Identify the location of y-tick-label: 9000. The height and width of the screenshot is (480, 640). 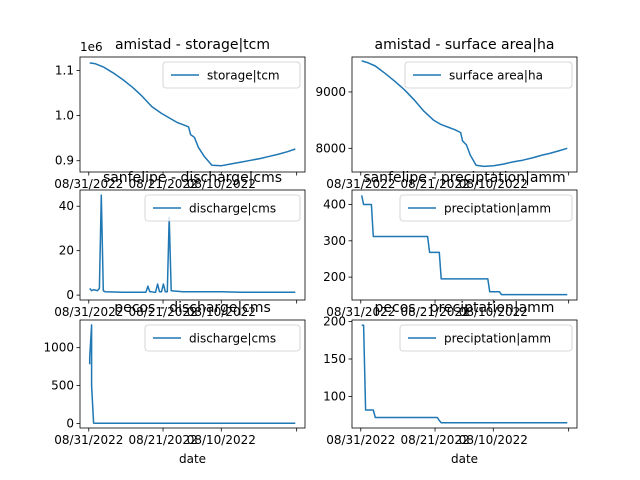
(330, 92).